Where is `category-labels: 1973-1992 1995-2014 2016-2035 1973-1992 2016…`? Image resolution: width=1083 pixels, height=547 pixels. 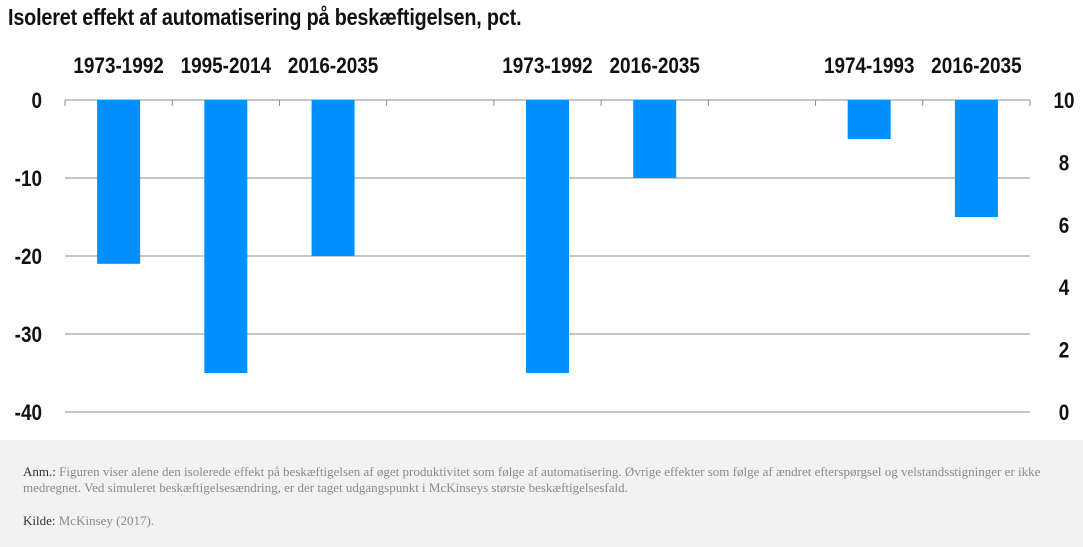
category-labels: 1973-1992 1995-2014 2016-2035 1973-1992 2016… is located at coordinates (547, 66).